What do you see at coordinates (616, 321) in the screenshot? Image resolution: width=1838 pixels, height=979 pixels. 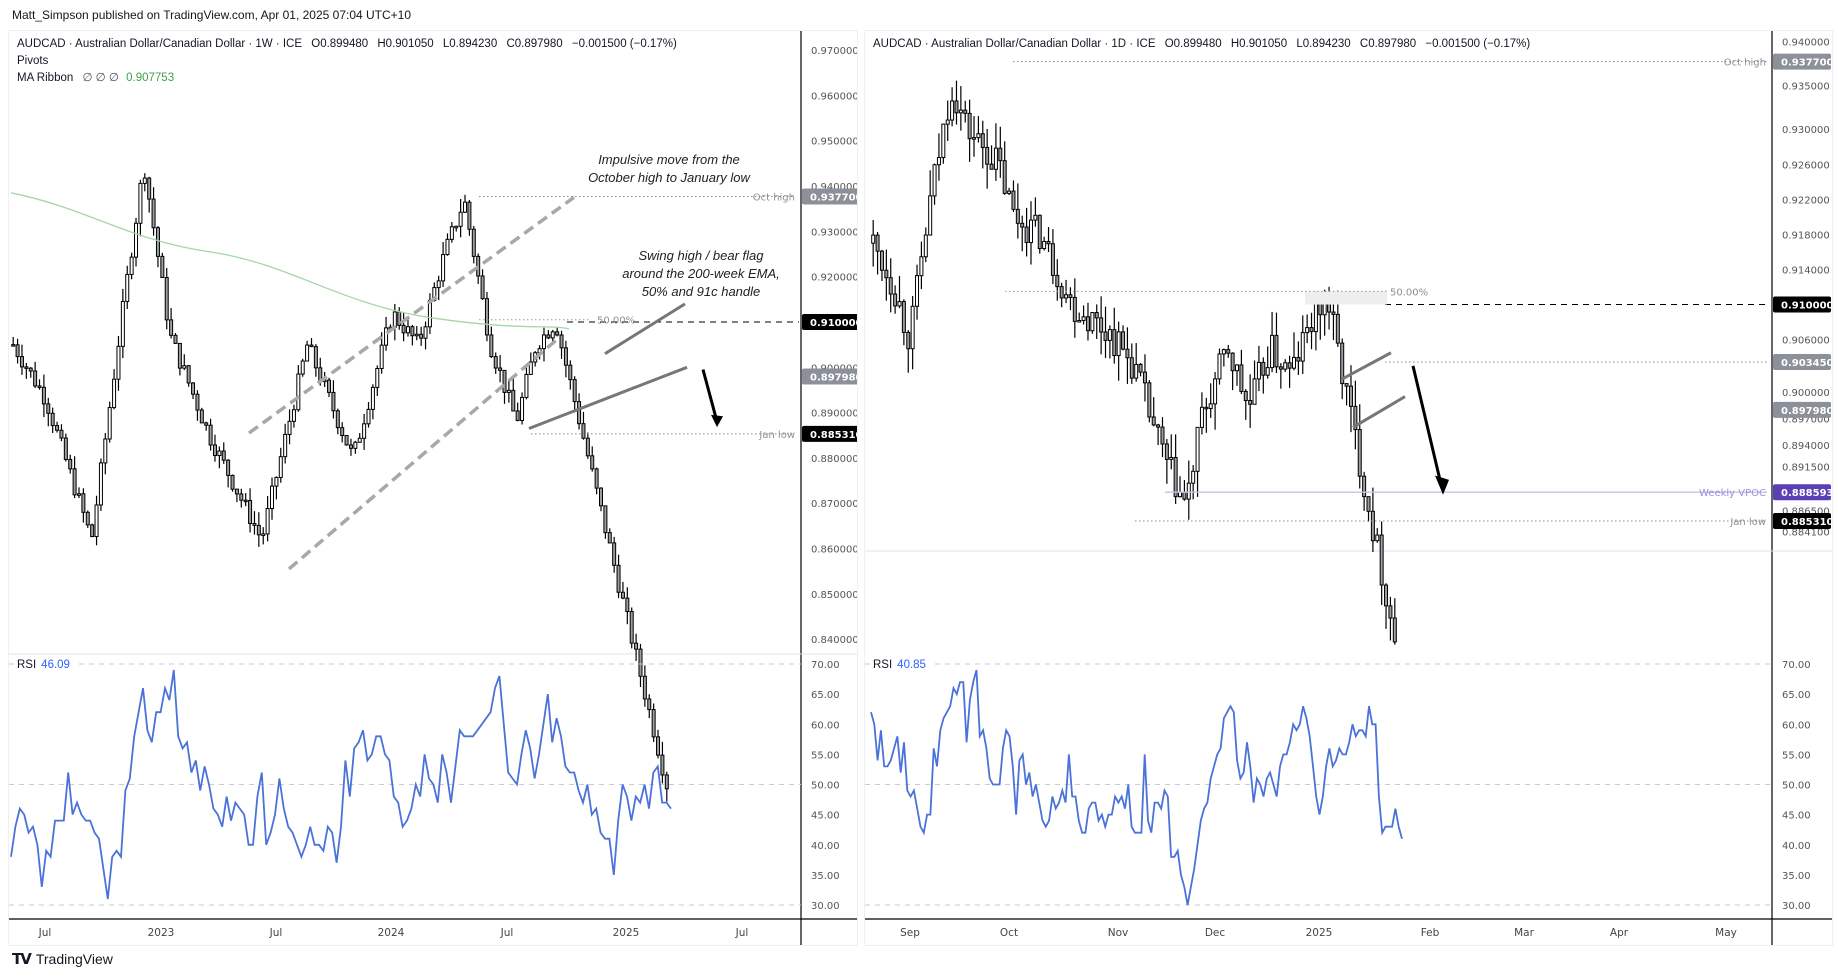 I see `fib-50-label: 50.00%` at bounding box center [616, 321].